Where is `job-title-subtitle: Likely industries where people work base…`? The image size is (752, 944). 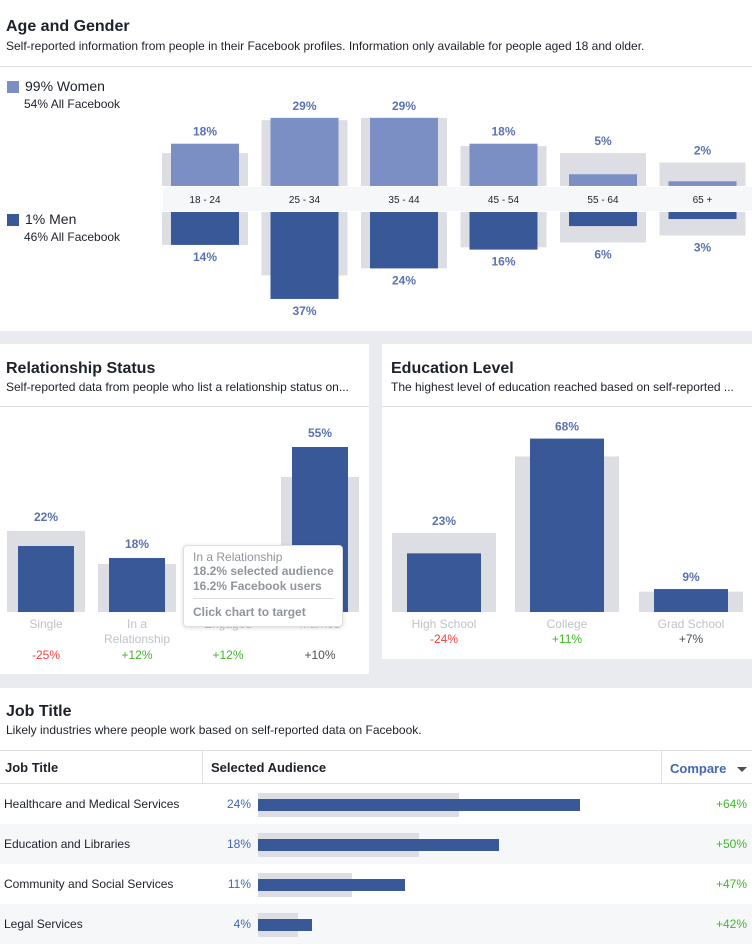 job-title-subtitle: Likely industries where people work base… is located at coordinates (214, 730).